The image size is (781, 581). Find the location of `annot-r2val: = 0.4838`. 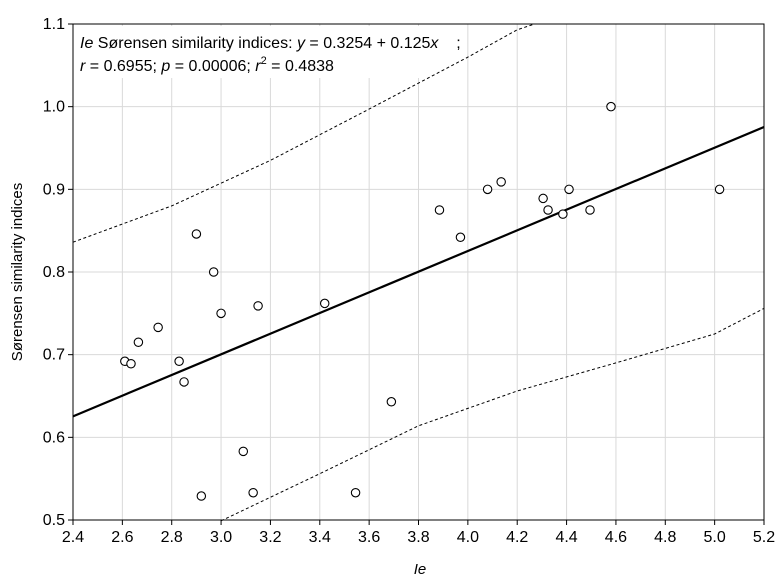

annot-r2val: = 0.4838 is located at coordinates (300, 66).